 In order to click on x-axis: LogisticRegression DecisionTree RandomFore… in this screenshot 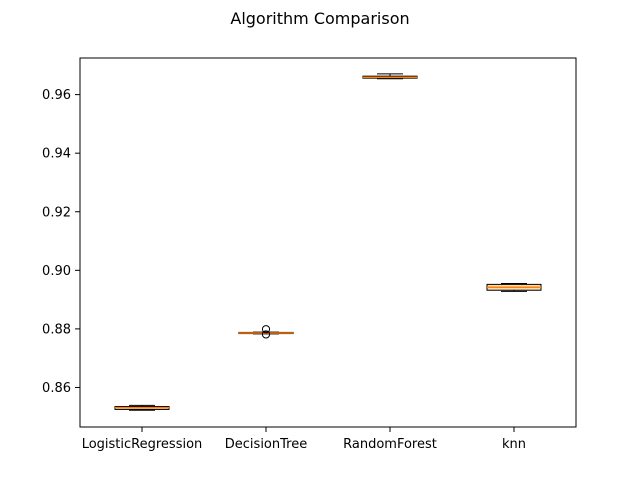, I will do `click(304, 439)`.